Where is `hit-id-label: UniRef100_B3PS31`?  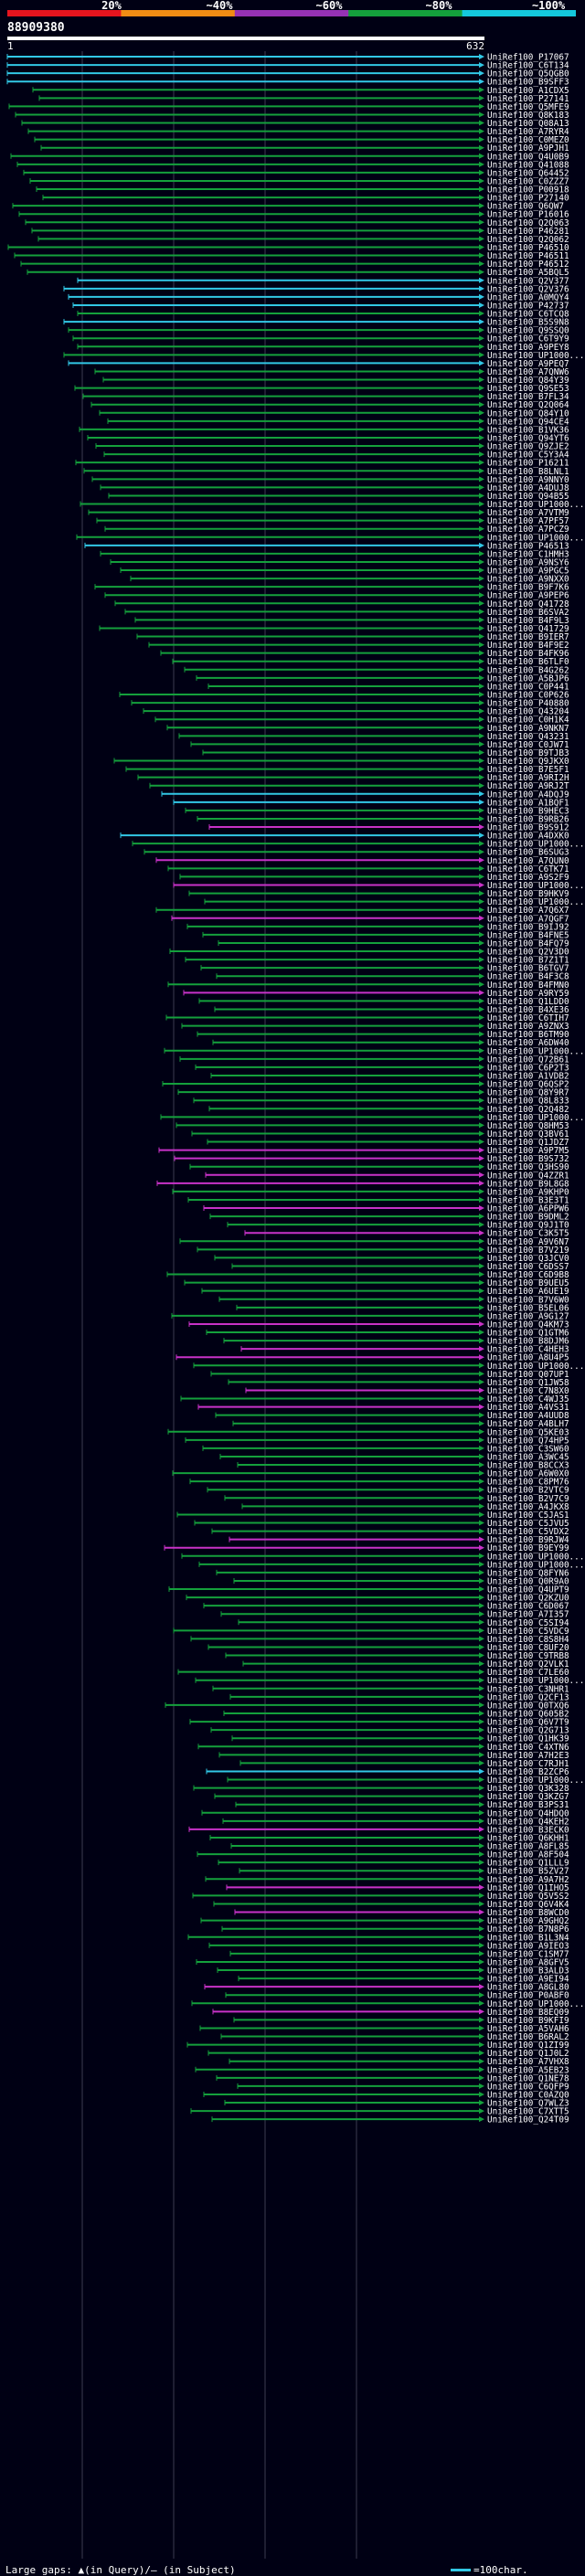
hit-id-label: UniRef100_B3PS31 is located at coordinates (528, 1805).